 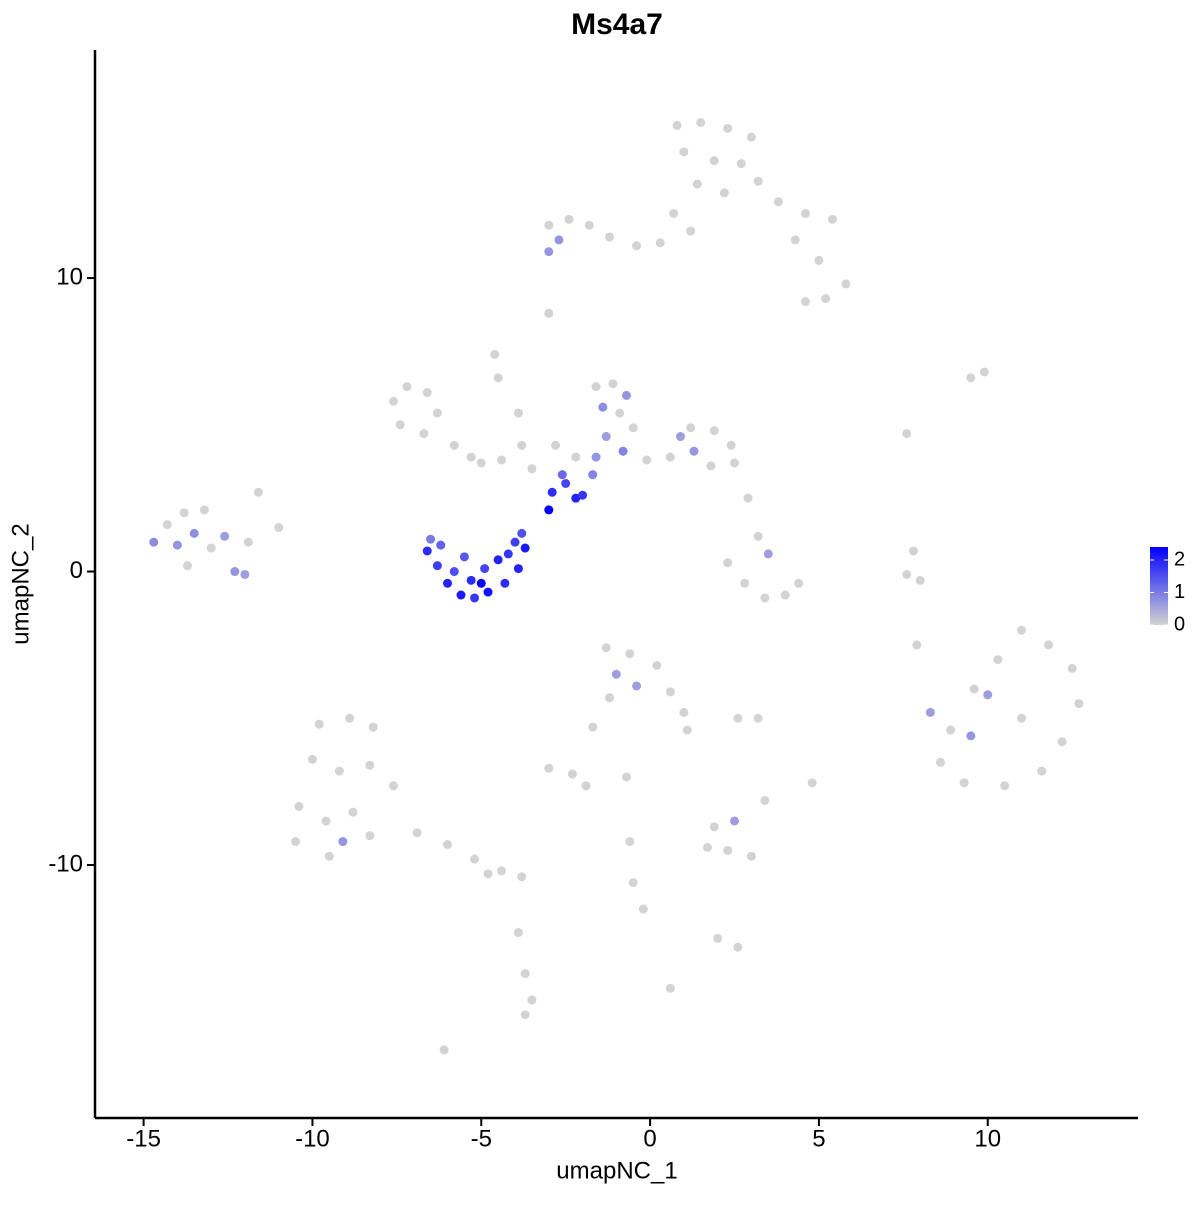 What do you see at coordinates (312, 1138) in the screenshot?
I see `x-tick-label: -10` at bounding box center [312, 1138].